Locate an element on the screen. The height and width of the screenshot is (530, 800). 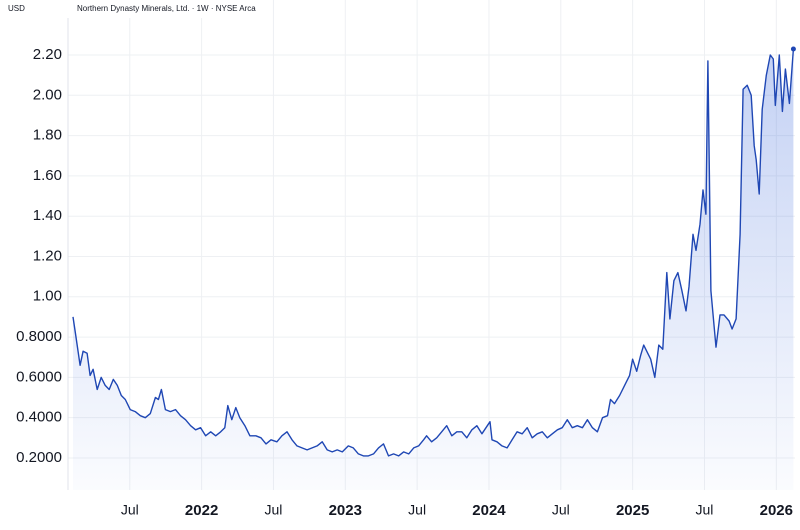
y-tick-label: 1.20 is located at coordinates (47, 255).